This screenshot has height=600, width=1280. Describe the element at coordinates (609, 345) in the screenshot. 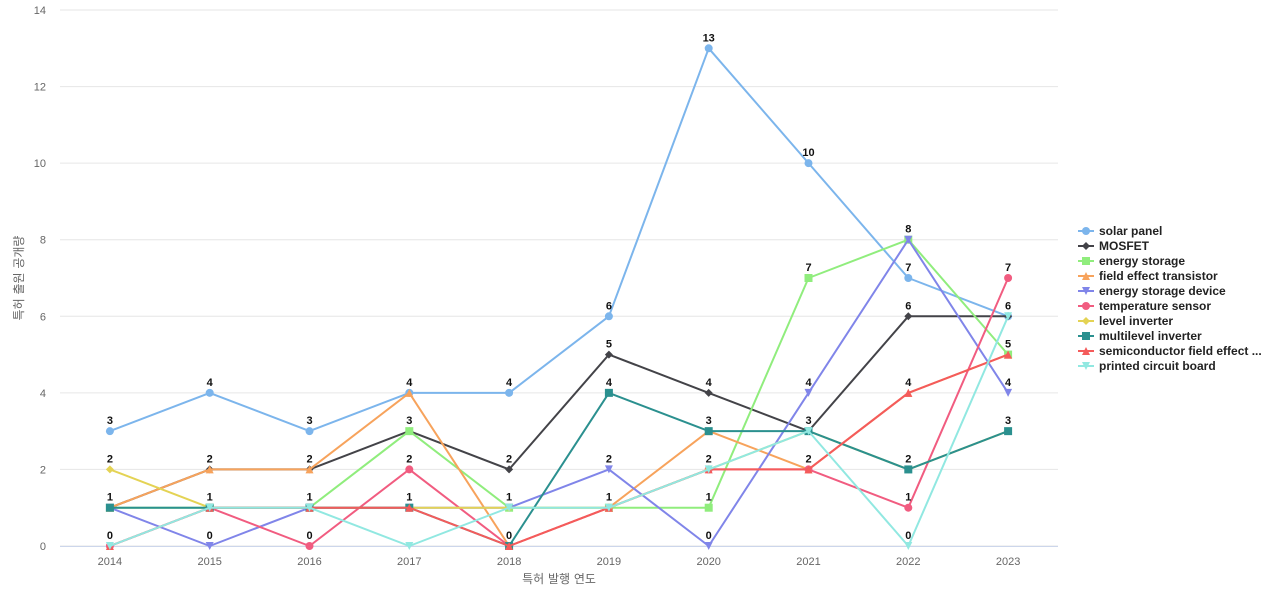

I see `data-label: 5` at that location.